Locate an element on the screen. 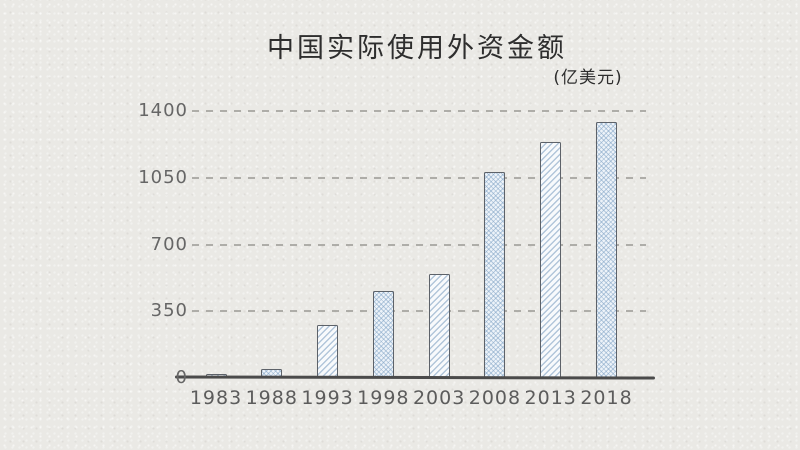 The image size is (800, 450). x-tick-label: 1998 is located at coordinates (383, 398).